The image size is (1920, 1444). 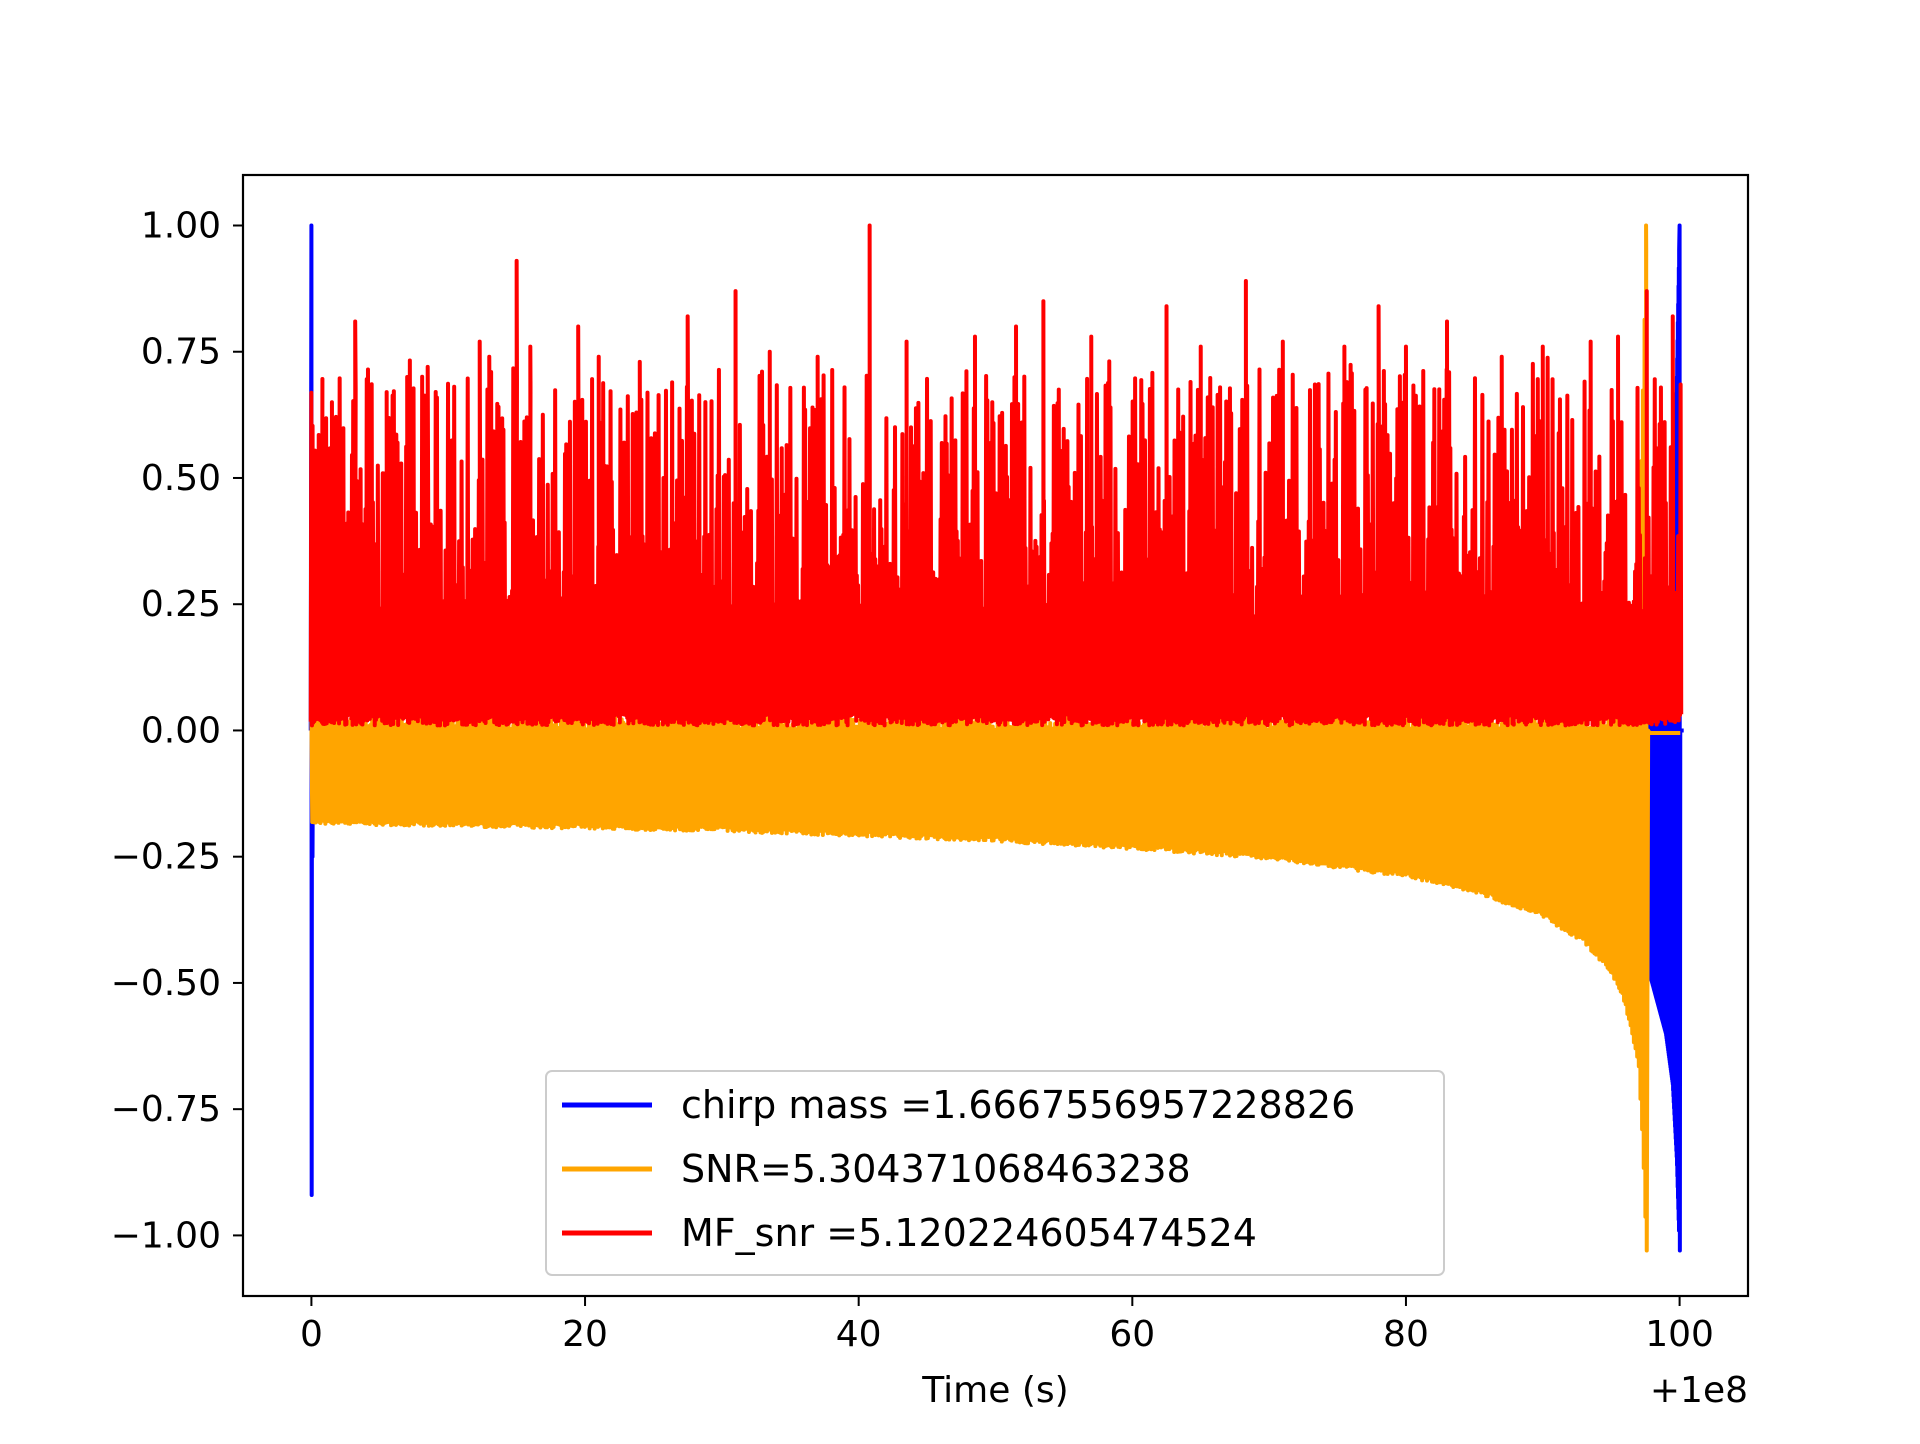 What do you see at coordinates (1699, 1390) in the screenshot?
I see `x-axis-offset-label: +1e8` at bounding box center [1699, 1390].